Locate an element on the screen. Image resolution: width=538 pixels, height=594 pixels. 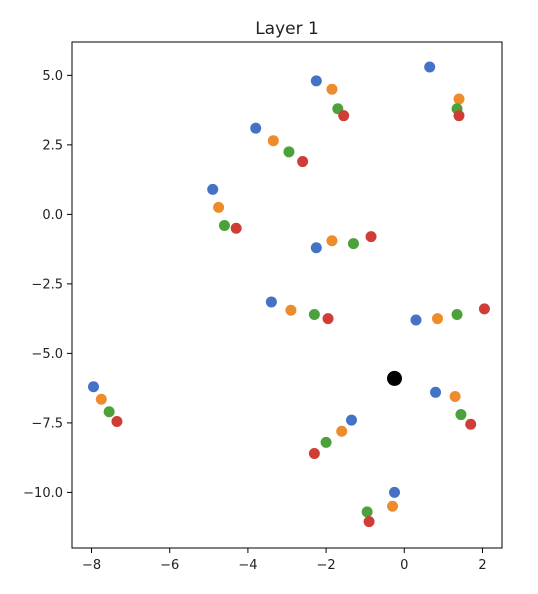
y-tick-label: −10.0 is located at coordinates (43, 493).